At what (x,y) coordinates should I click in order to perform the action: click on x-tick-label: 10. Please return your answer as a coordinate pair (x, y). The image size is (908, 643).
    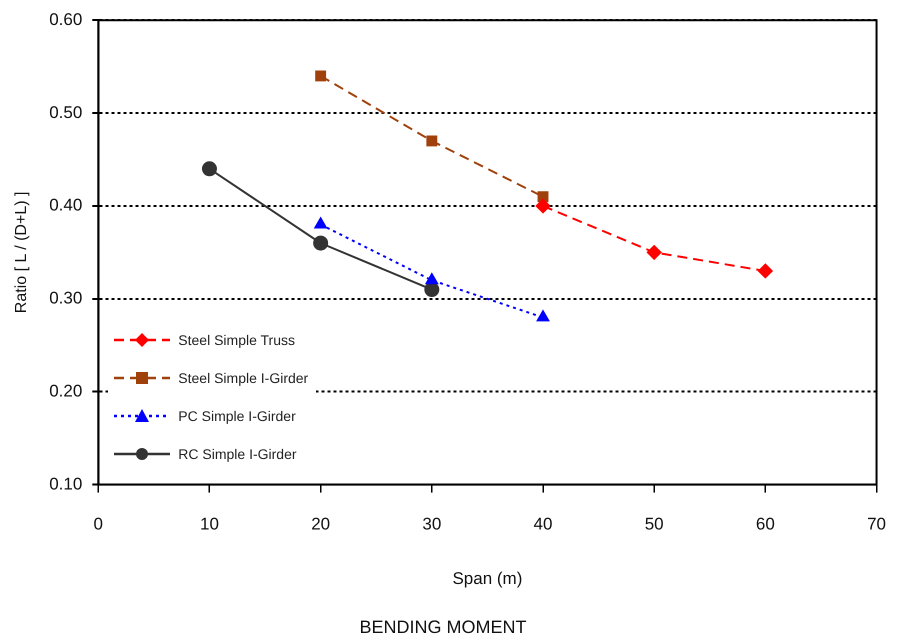
    Looking at the image, I should click on (209, 524).